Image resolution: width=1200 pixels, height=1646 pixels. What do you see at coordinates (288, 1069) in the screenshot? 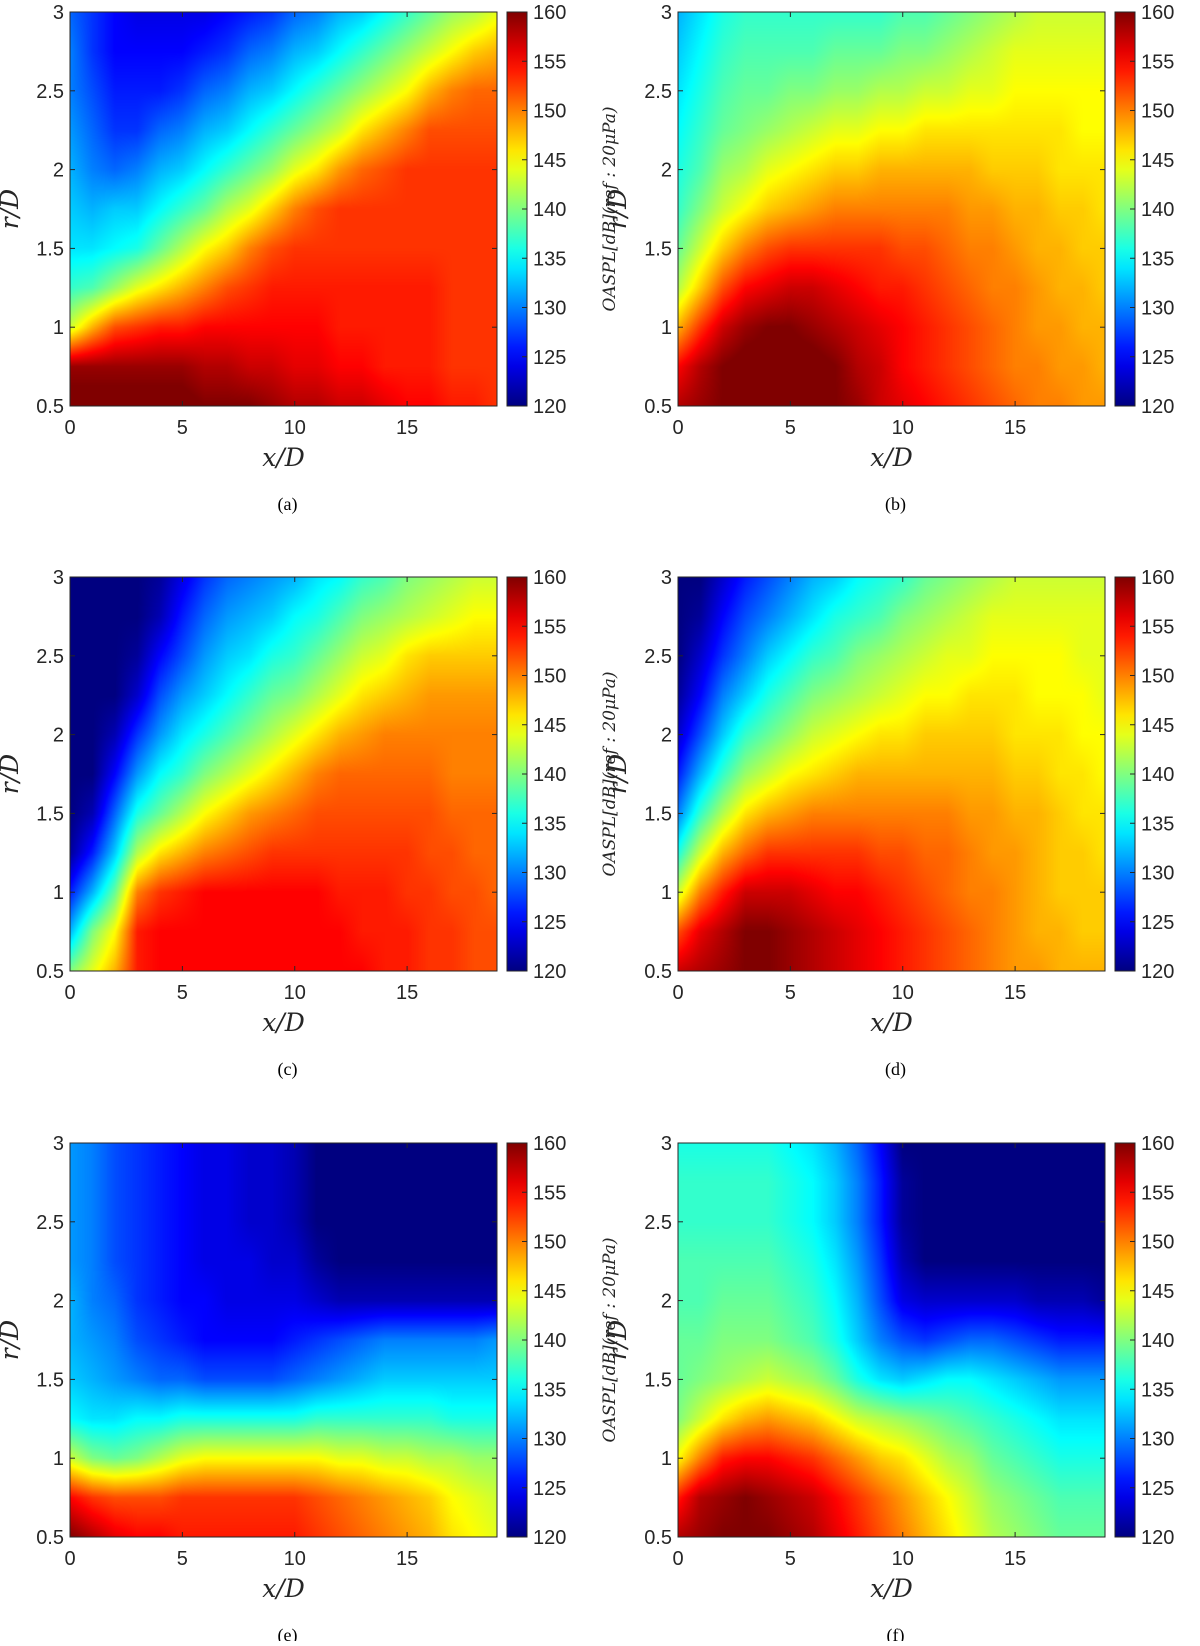
I see `panel-caption: (c)` at bounding box center [288, 1069].